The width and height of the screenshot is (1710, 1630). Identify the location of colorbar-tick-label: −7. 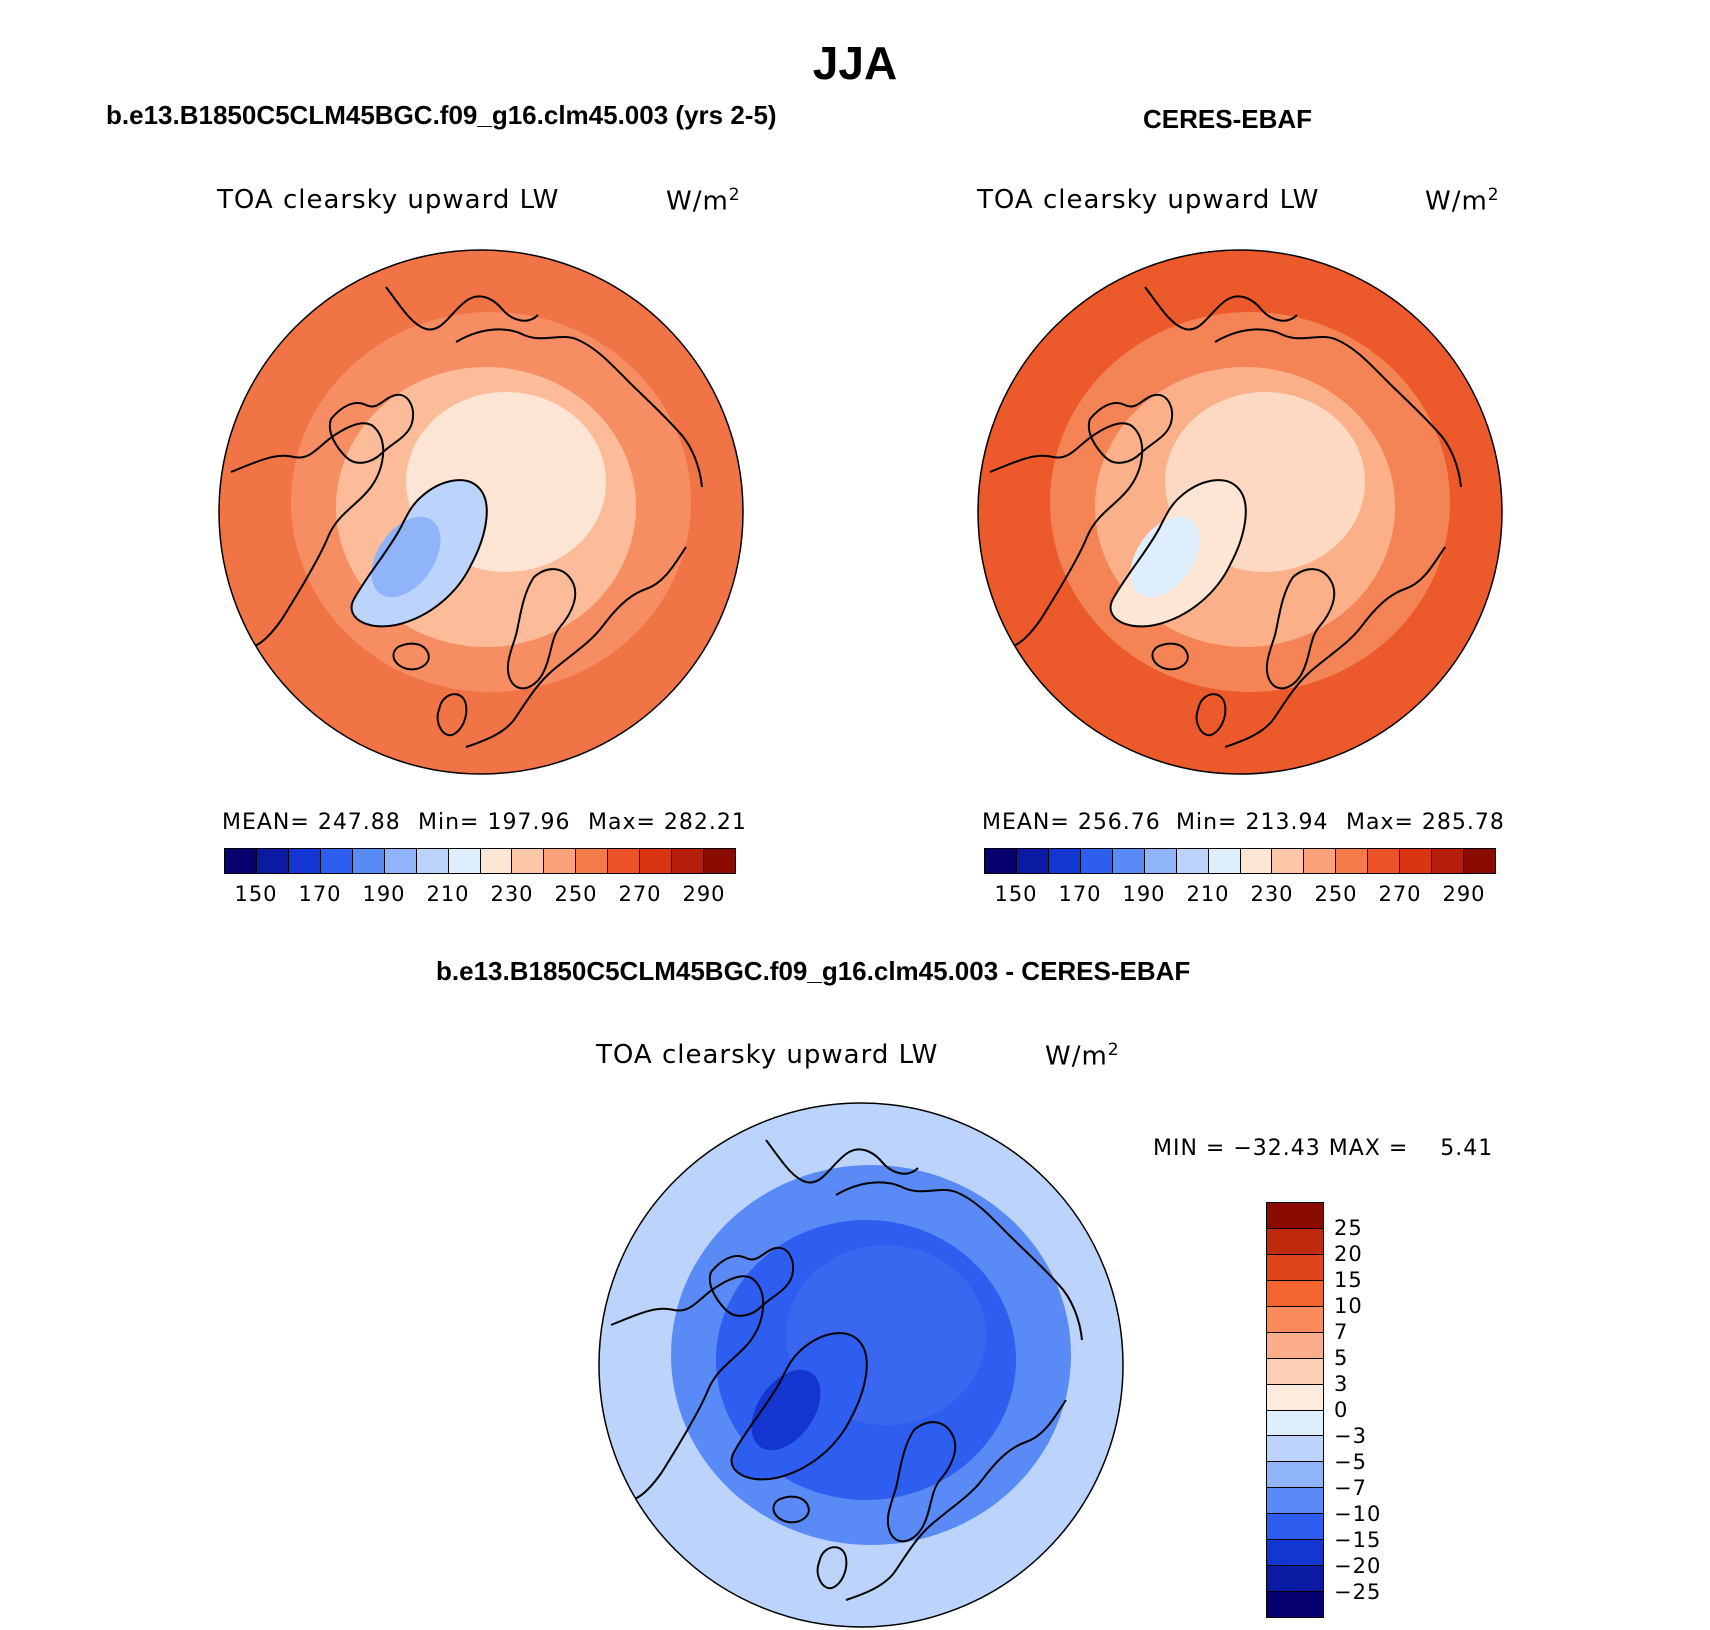
(1350, 1488).